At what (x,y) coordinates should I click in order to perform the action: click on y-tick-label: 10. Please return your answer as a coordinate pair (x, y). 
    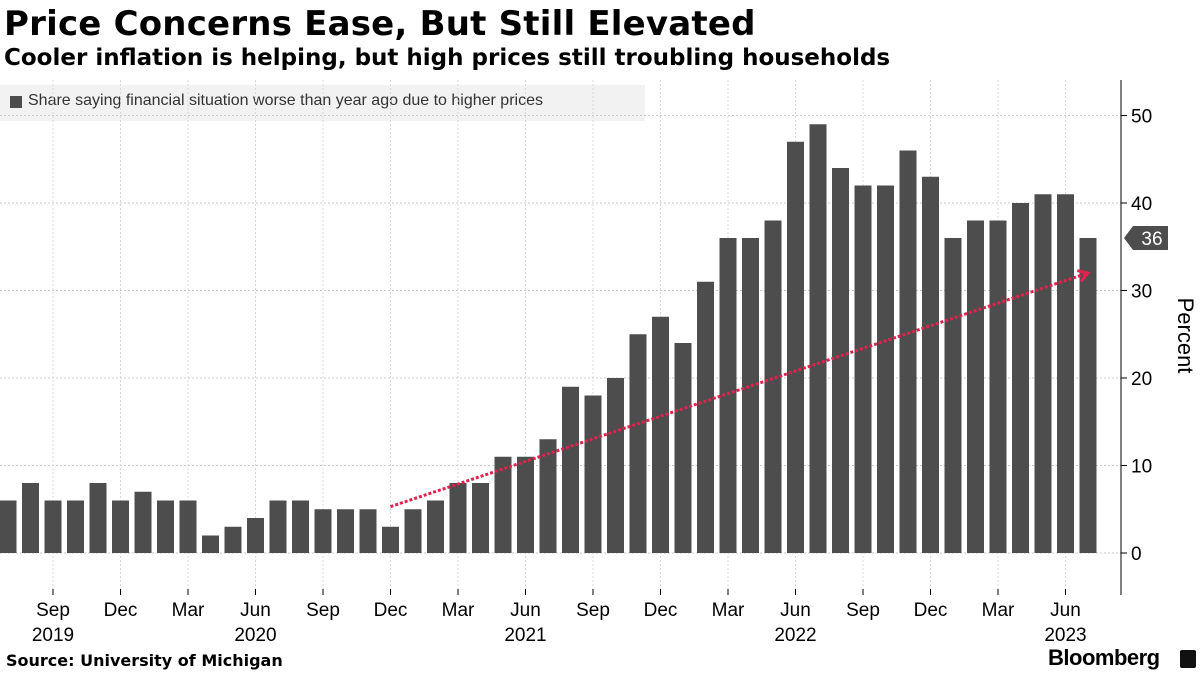
    Looking at the image, I should click on (1141, 467).